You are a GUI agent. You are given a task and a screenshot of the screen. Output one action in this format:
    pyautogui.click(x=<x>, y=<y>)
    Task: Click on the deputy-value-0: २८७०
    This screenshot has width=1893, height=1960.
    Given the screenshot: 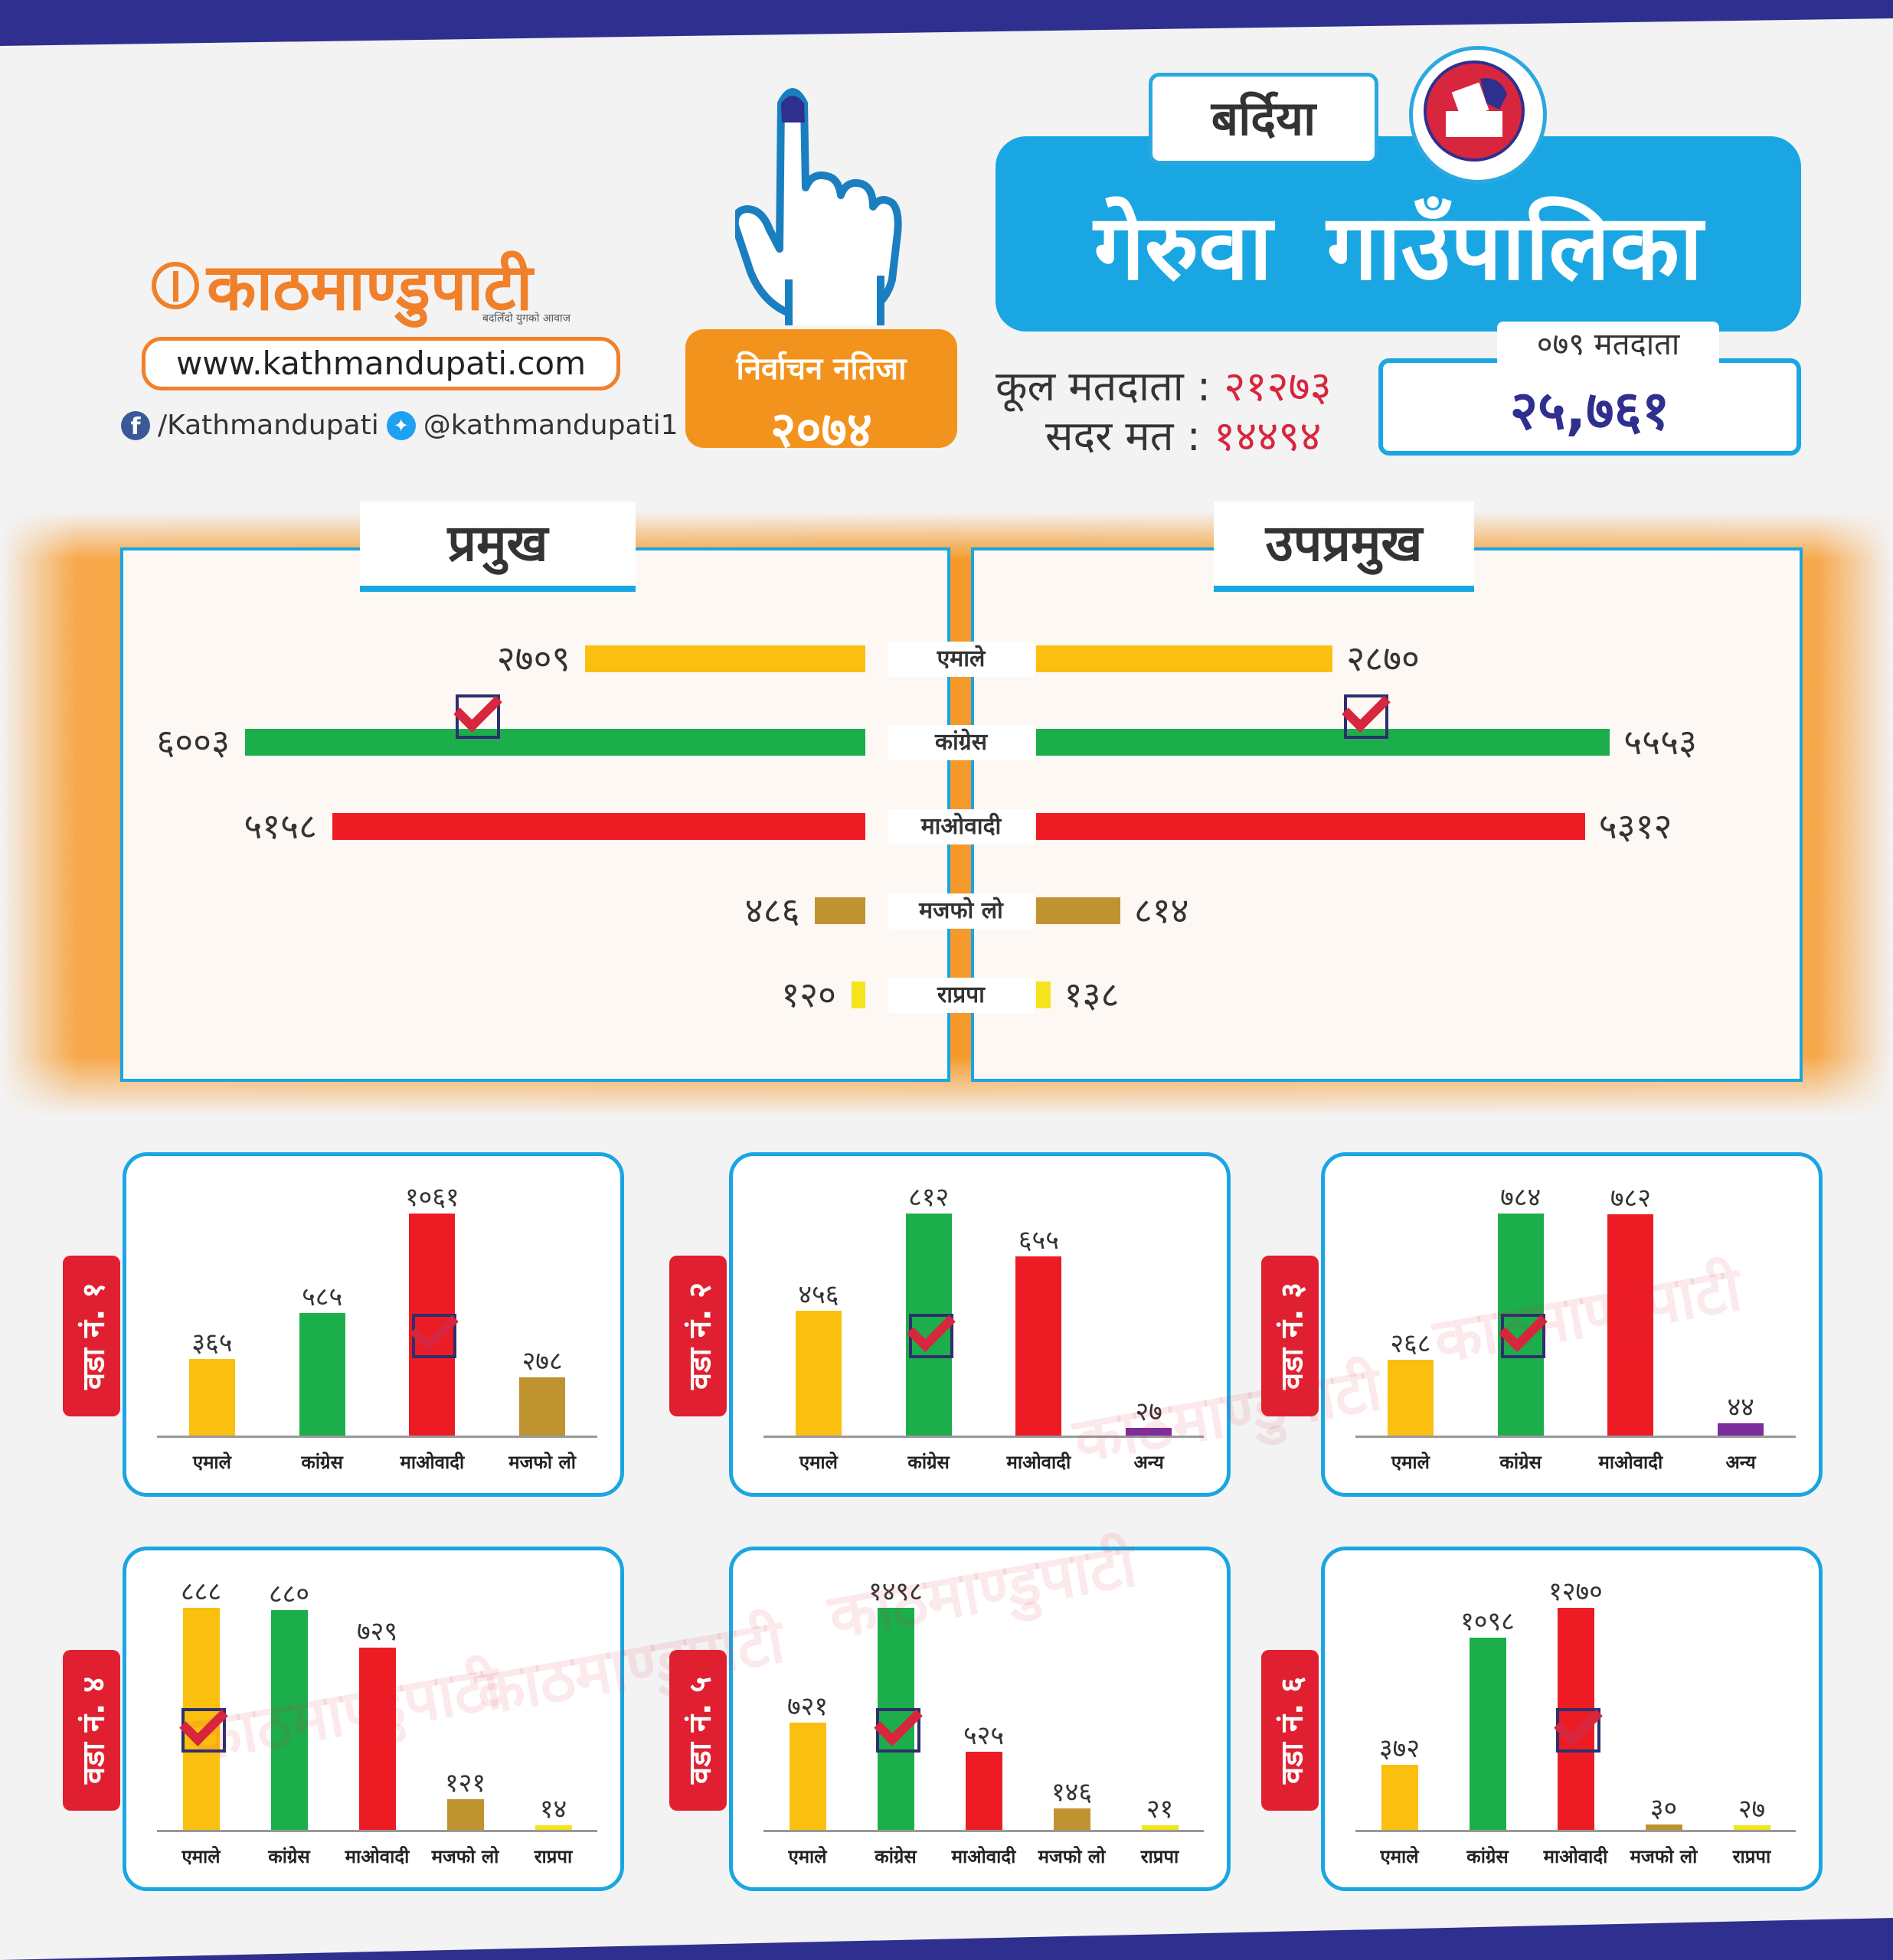 What is the action you would take?
    pyautogui.click(x=1383, y=658)
    